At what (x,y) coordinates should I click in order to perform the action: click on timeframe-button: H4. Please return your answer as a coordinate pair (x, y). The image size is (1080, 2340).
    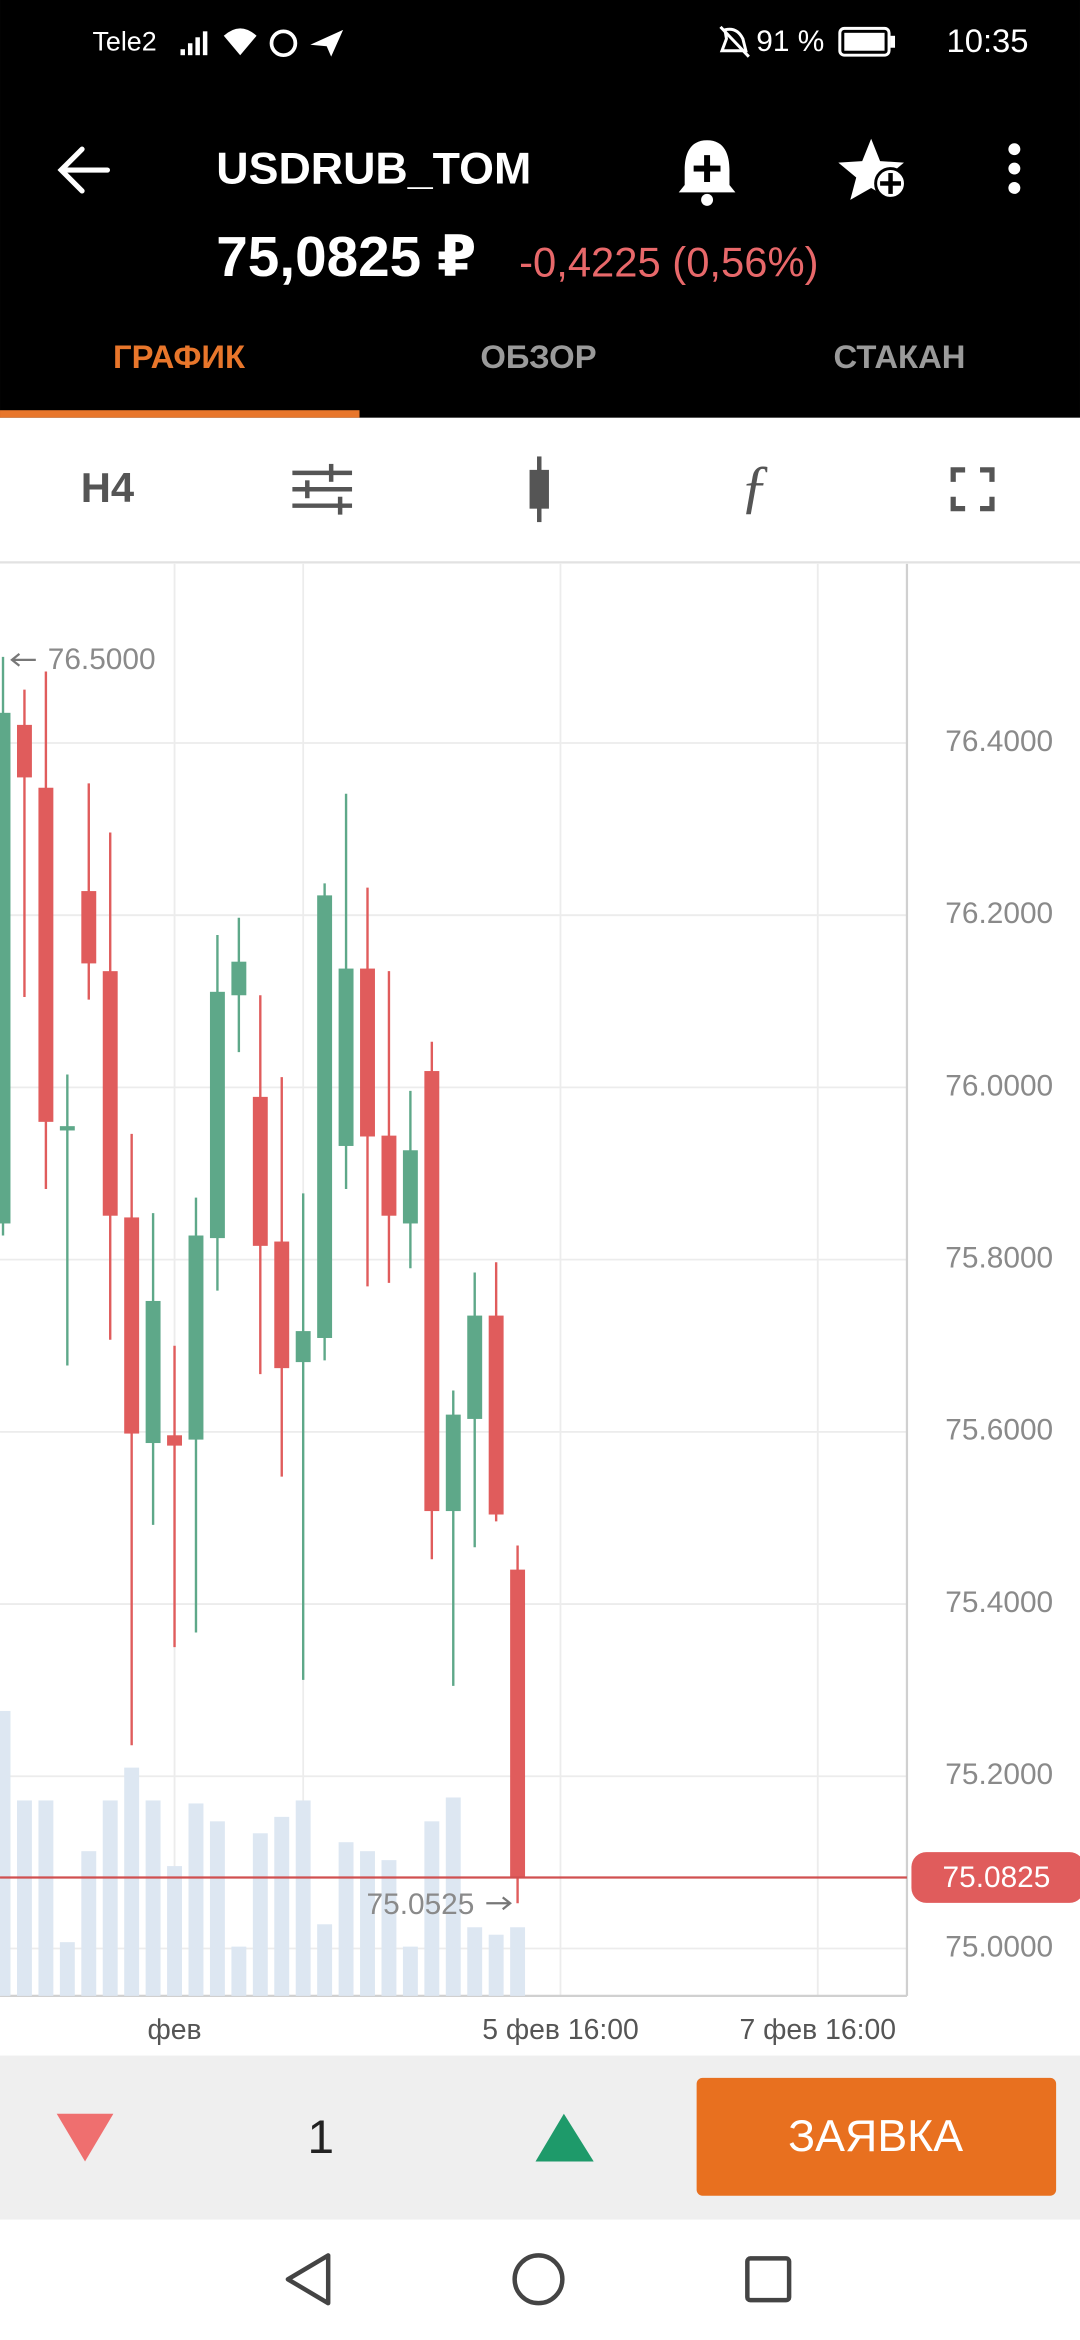
    Looking at the image, I should click on (107, 487).